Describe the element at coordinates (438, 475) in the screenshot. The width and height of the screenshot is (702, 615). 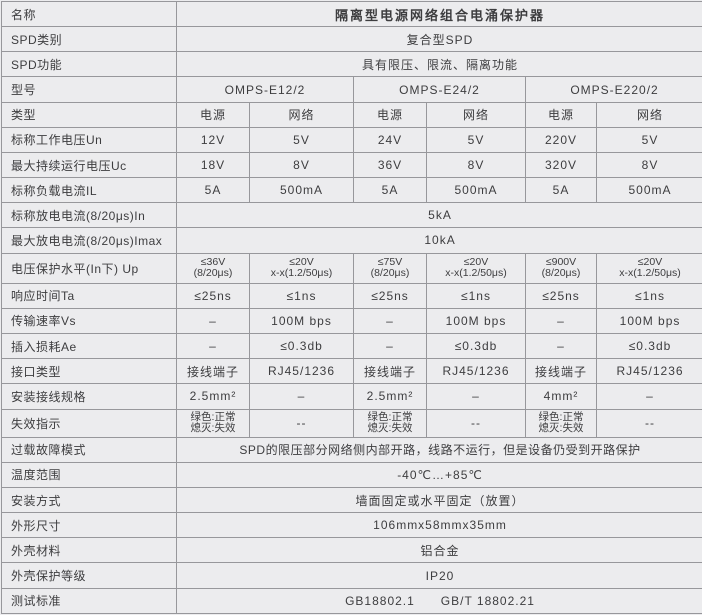
I see `temperature-range-value: -40℃…+85℃` at that location.